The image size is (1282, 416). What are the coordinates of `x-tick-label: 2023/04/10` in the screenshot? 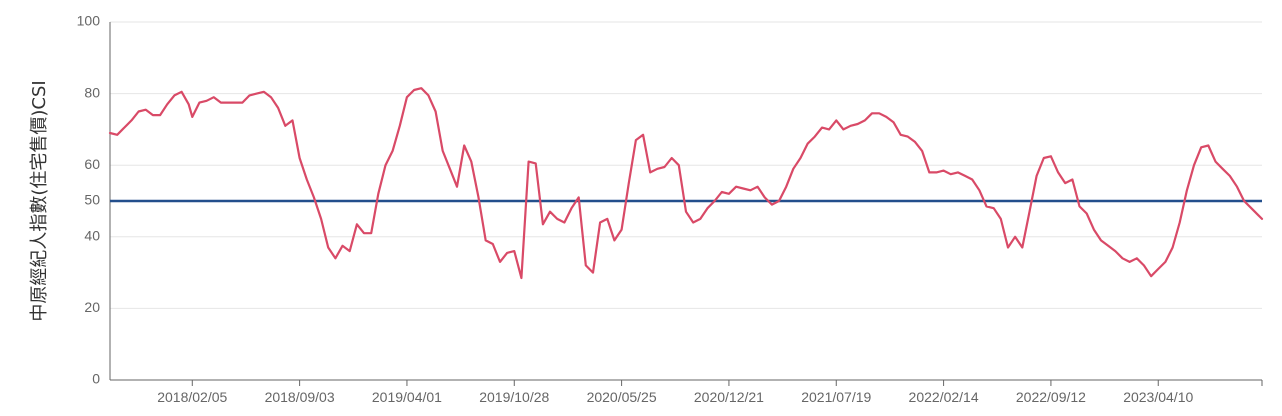 It's located at (1158, 397).